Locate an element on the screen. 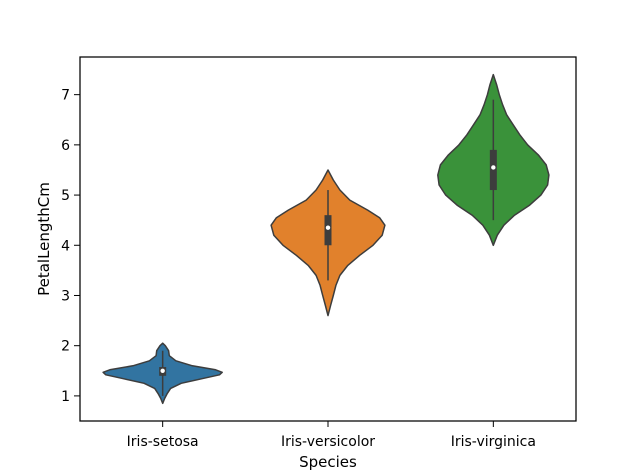  y-tick-label: 2 is located at coordinates (65, 347).